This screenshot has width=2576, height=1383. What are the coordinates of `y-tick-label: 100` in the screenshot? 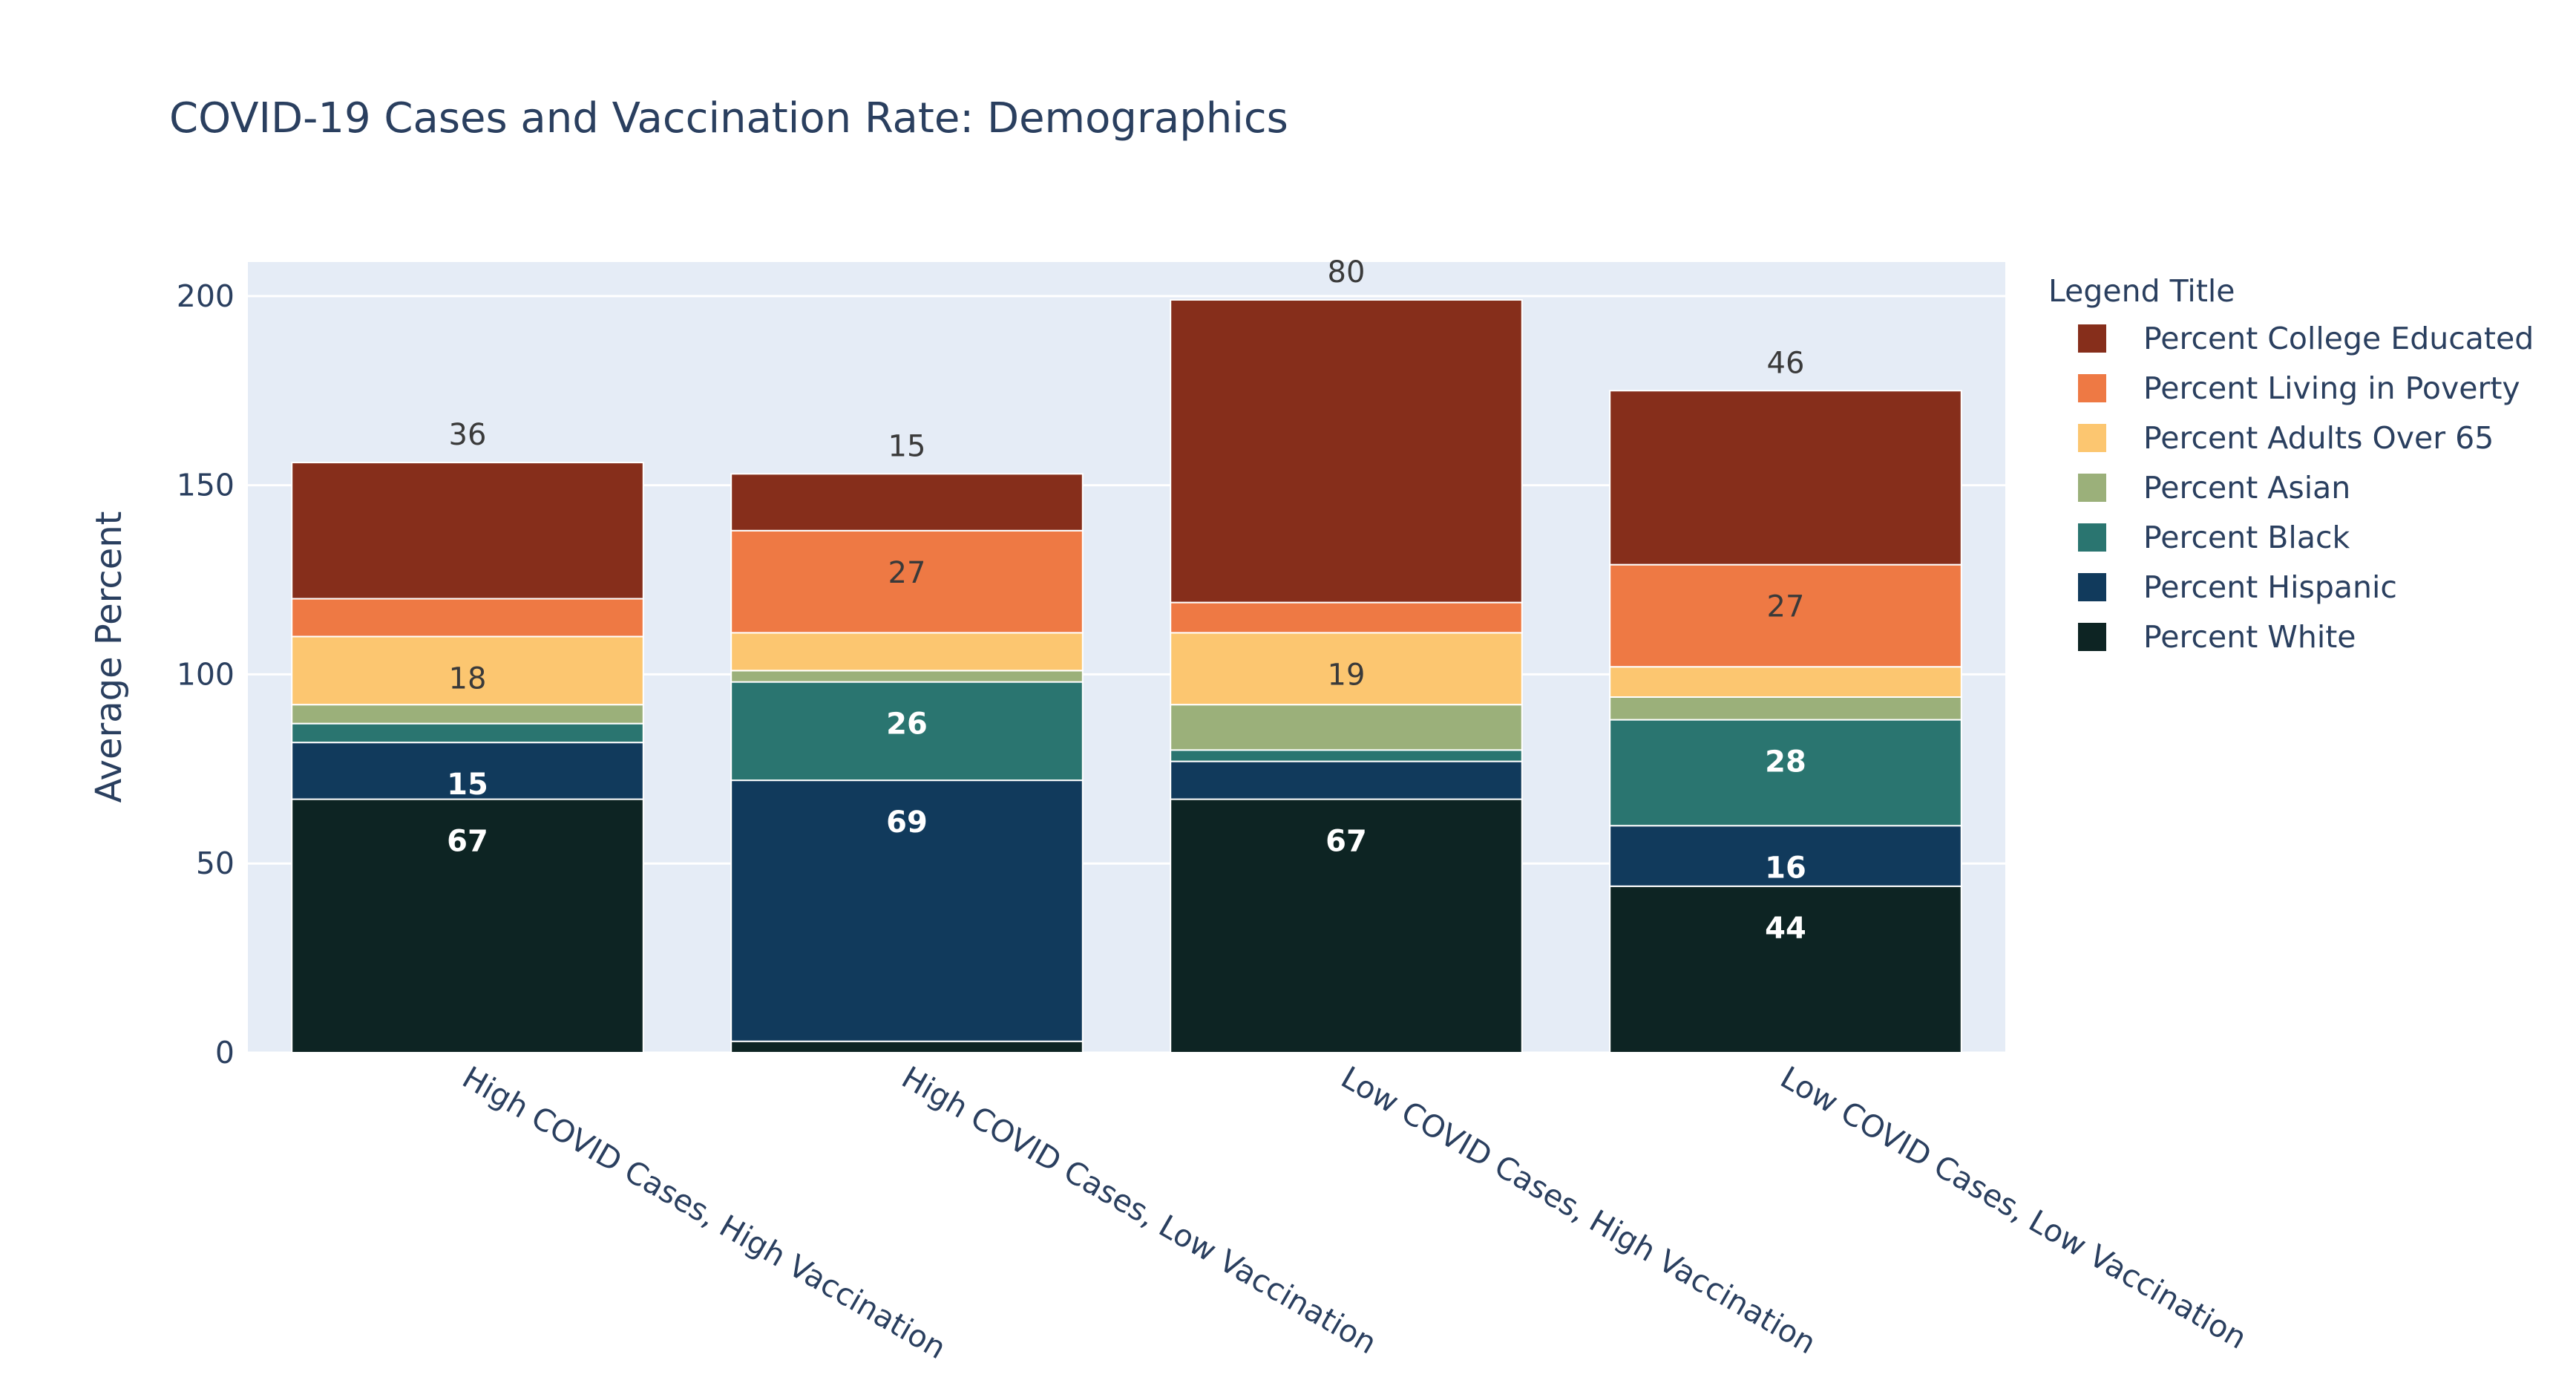 It's located at (206, 674).